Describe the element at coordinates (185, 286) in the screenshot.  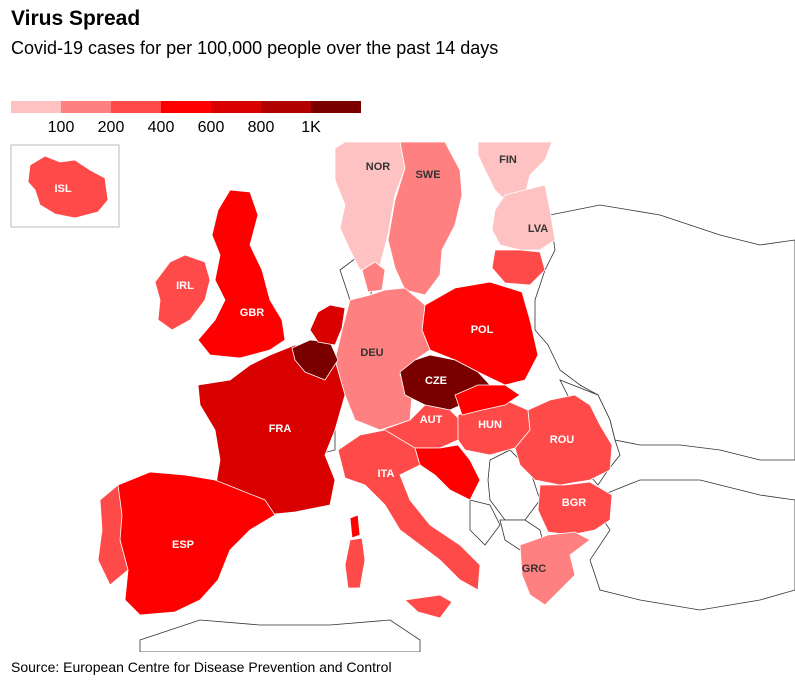
I see `country-label: IRL` at that location.